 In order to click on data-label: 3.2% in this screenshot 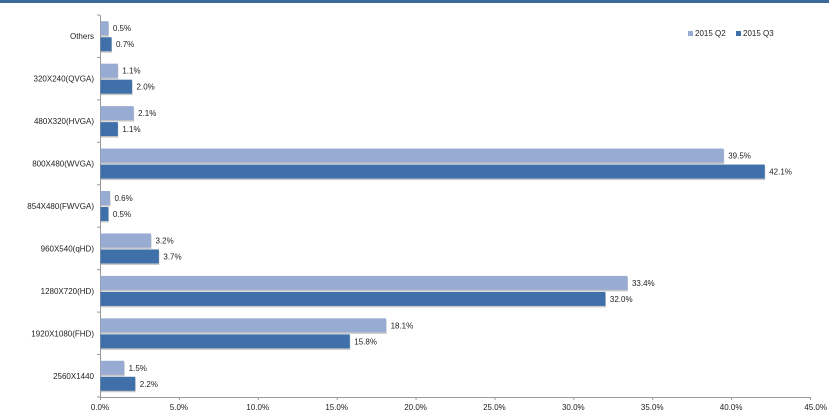, I will do `click(164, 240)`.